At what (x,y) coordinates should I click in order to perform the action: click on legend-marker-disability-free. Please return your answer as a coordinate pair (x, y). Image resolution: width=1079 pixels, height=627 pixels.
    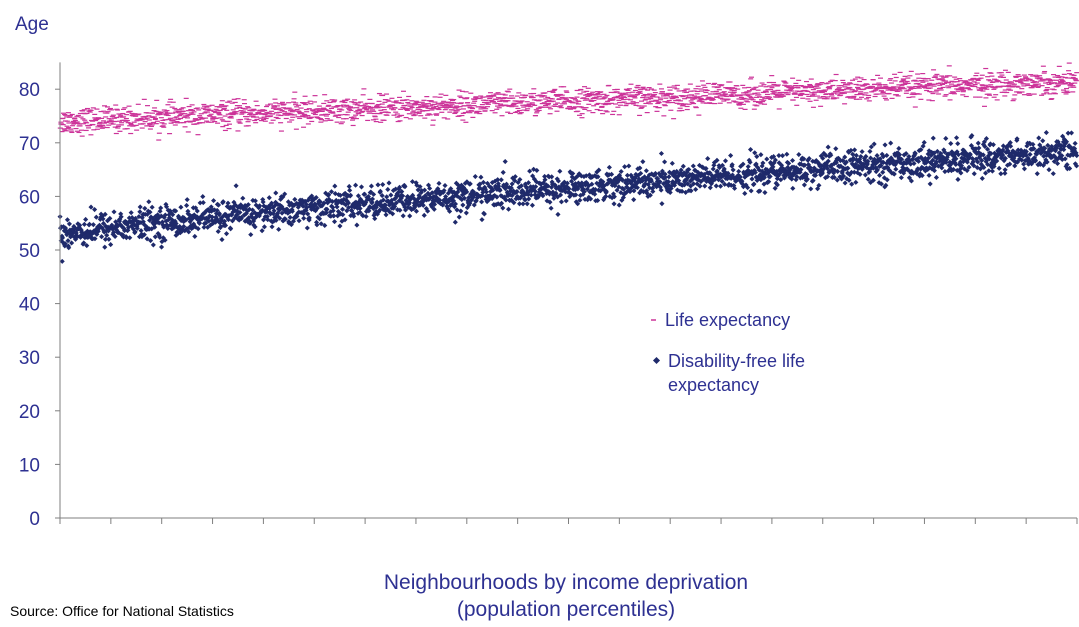
    Looking at the image, I should click on (656, 360).